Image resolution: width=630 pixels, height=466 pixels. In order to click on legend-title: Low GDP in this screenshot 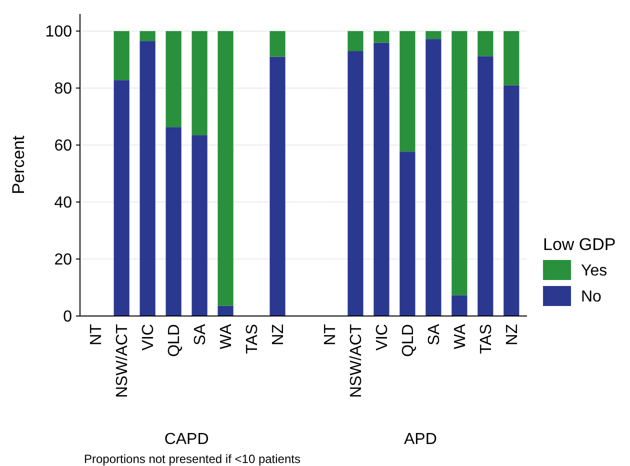, I will do `click(579, 244)`.